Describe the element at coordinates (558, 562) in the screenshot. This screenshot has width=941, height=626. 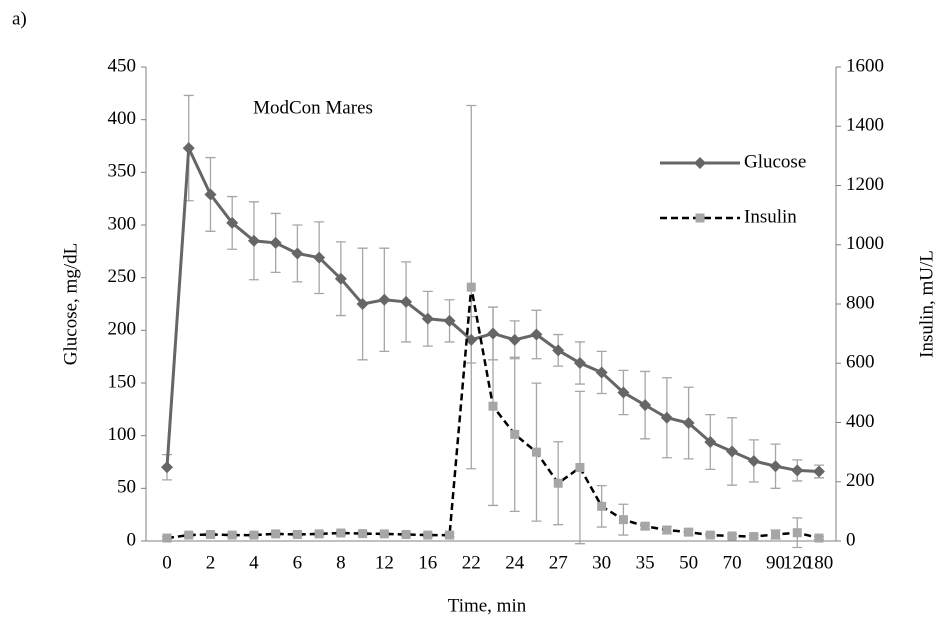
I see `x-tick-label: 27` at that location.